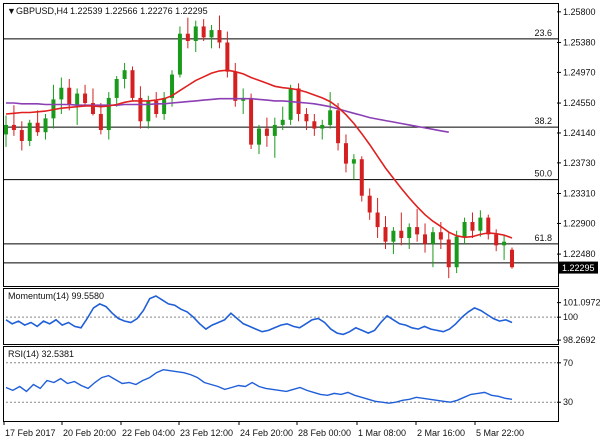 This screenshot has width=600, height=443. Describe the element at coordinates (579, 254) in the screenshot. I see `price-tick-label: 1.22480` at that location.